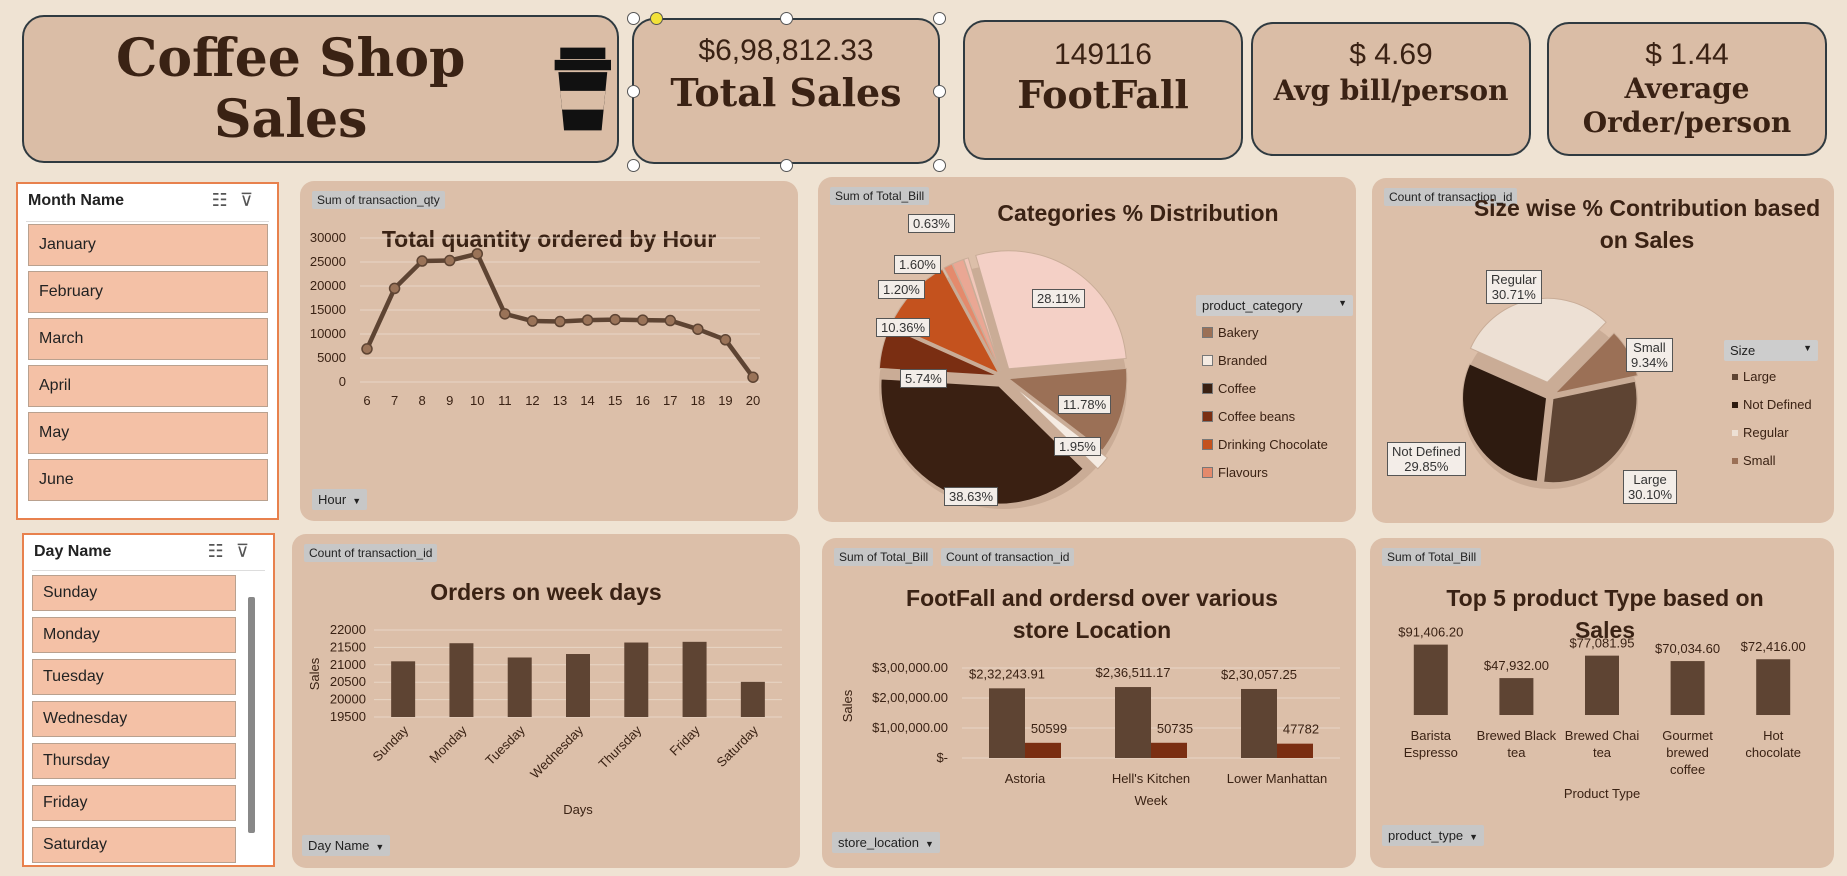 The height and width of the screenshot is (876, 1847). What do you see at coordinates (615, 400) in the screenshot?
I see `x-tick-label: 15` at bounding box center [615, 400].